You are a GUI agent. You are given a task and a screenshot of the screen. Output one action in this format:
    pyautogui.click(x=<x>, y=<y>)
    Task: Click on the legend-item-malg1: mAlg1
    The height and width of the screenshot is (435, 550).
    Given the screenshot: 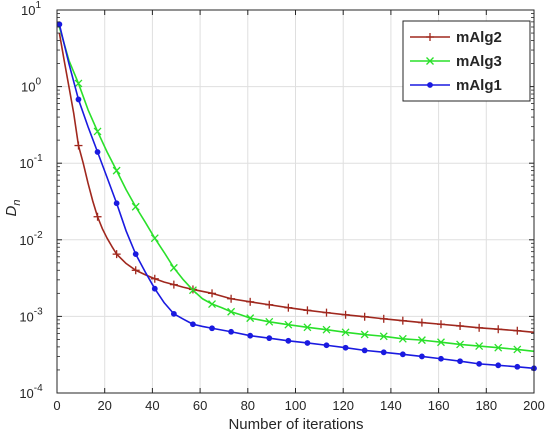 What is the action you would take?
    pyautogui.click(x=456, y=85)
    